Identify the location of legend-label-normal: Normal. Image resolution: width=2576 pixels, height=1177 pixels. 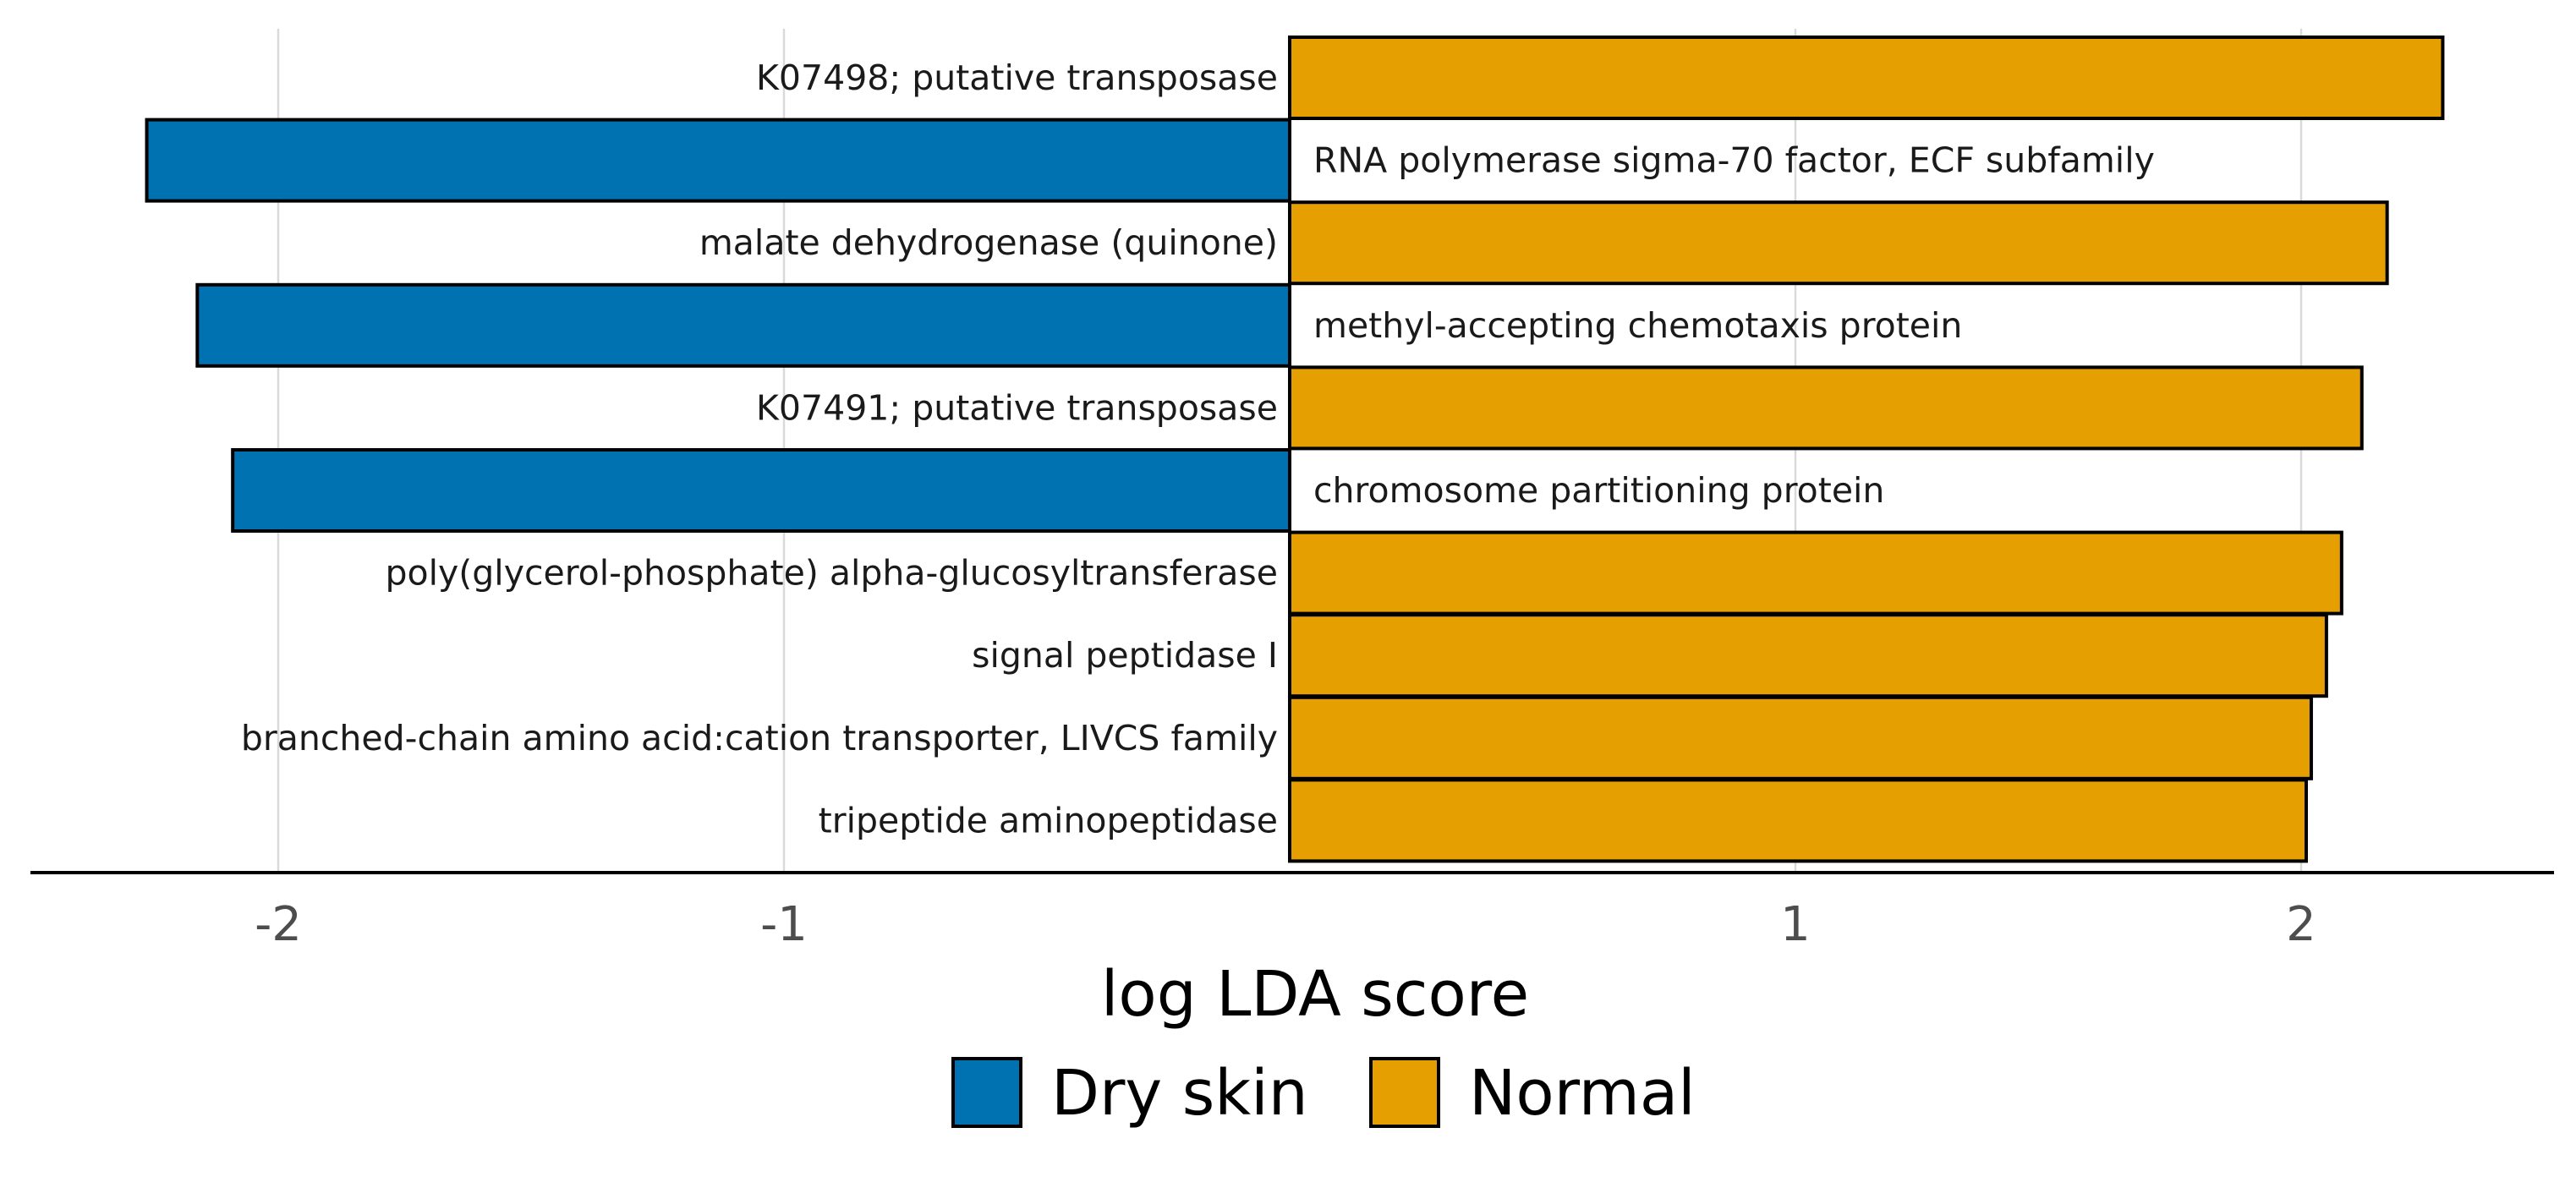
(1582, 1093).